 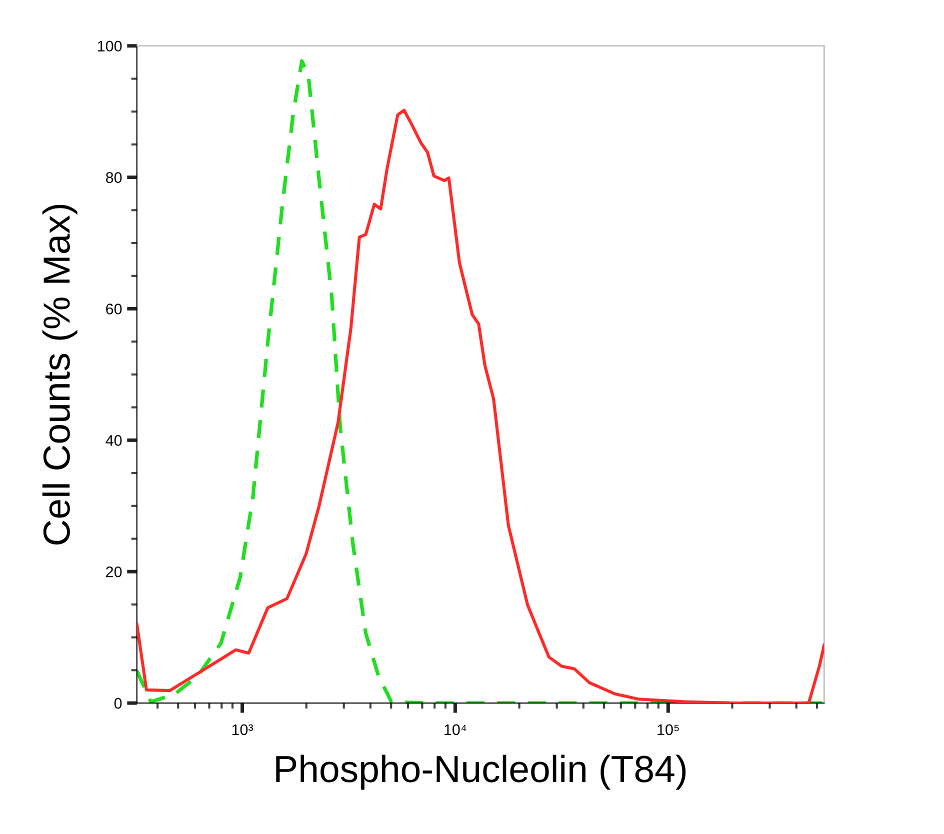 I want to click on x-tick-label: 10⁵, so click(x=668, y=730).